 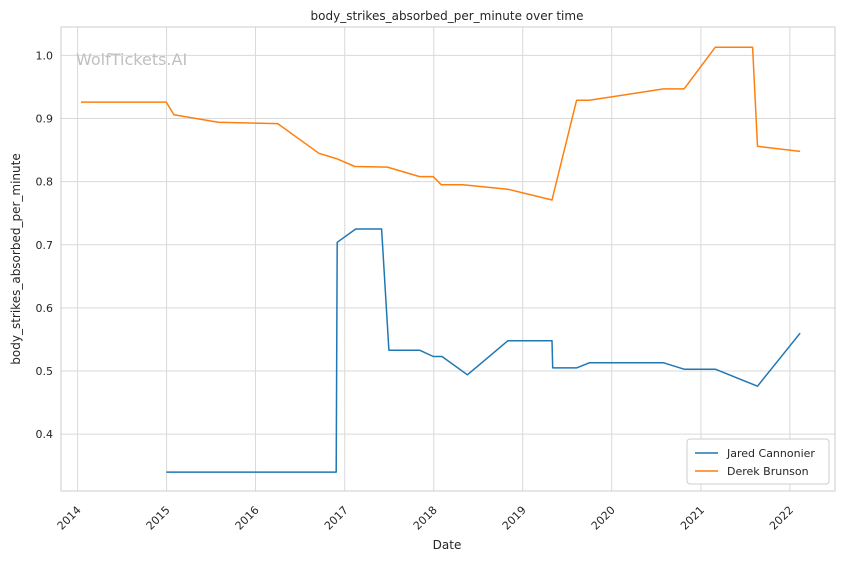 What do you see at coordinates (768, 471) in the screenshot?
I see `legend-label-derek-brunson: Derek Brunson` at bounding box center [768, 471].